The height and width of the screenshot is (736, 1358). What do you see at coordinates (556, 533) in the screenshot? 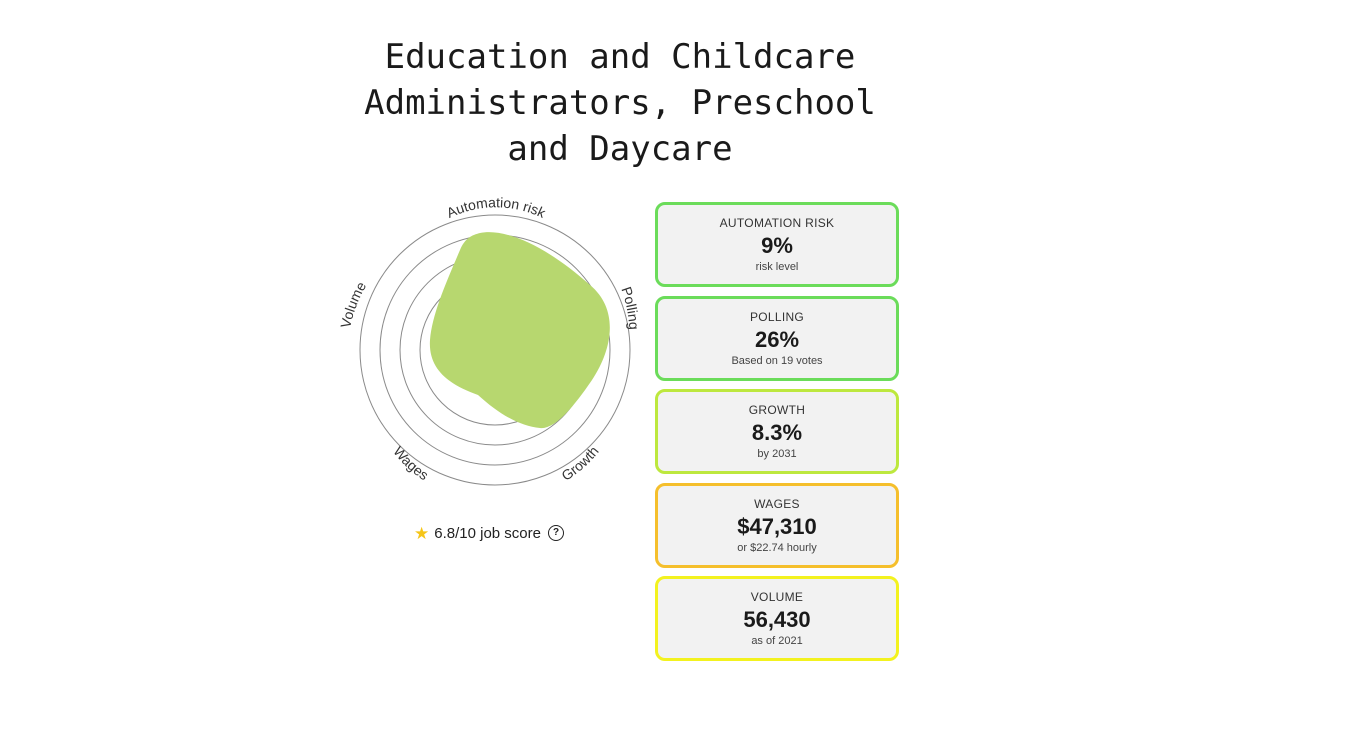
I see `question-circle-icon: ?` at bounding box center [556, 533].